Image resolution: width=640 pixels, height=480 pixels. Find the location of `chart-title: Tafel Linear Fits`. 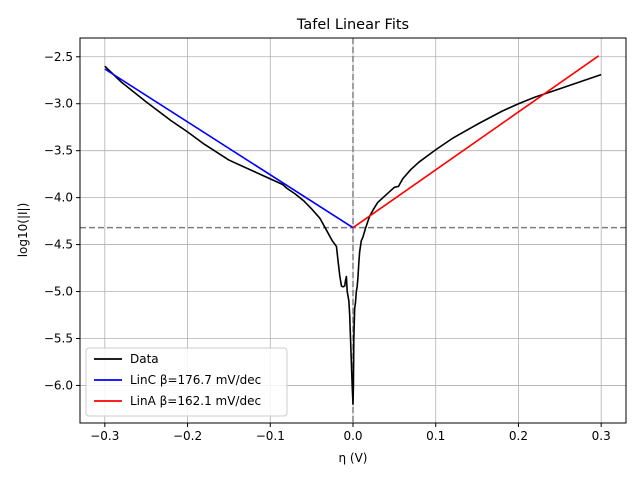

chart-title: Tafel Linear Fits is located at coordinates (352, 25).